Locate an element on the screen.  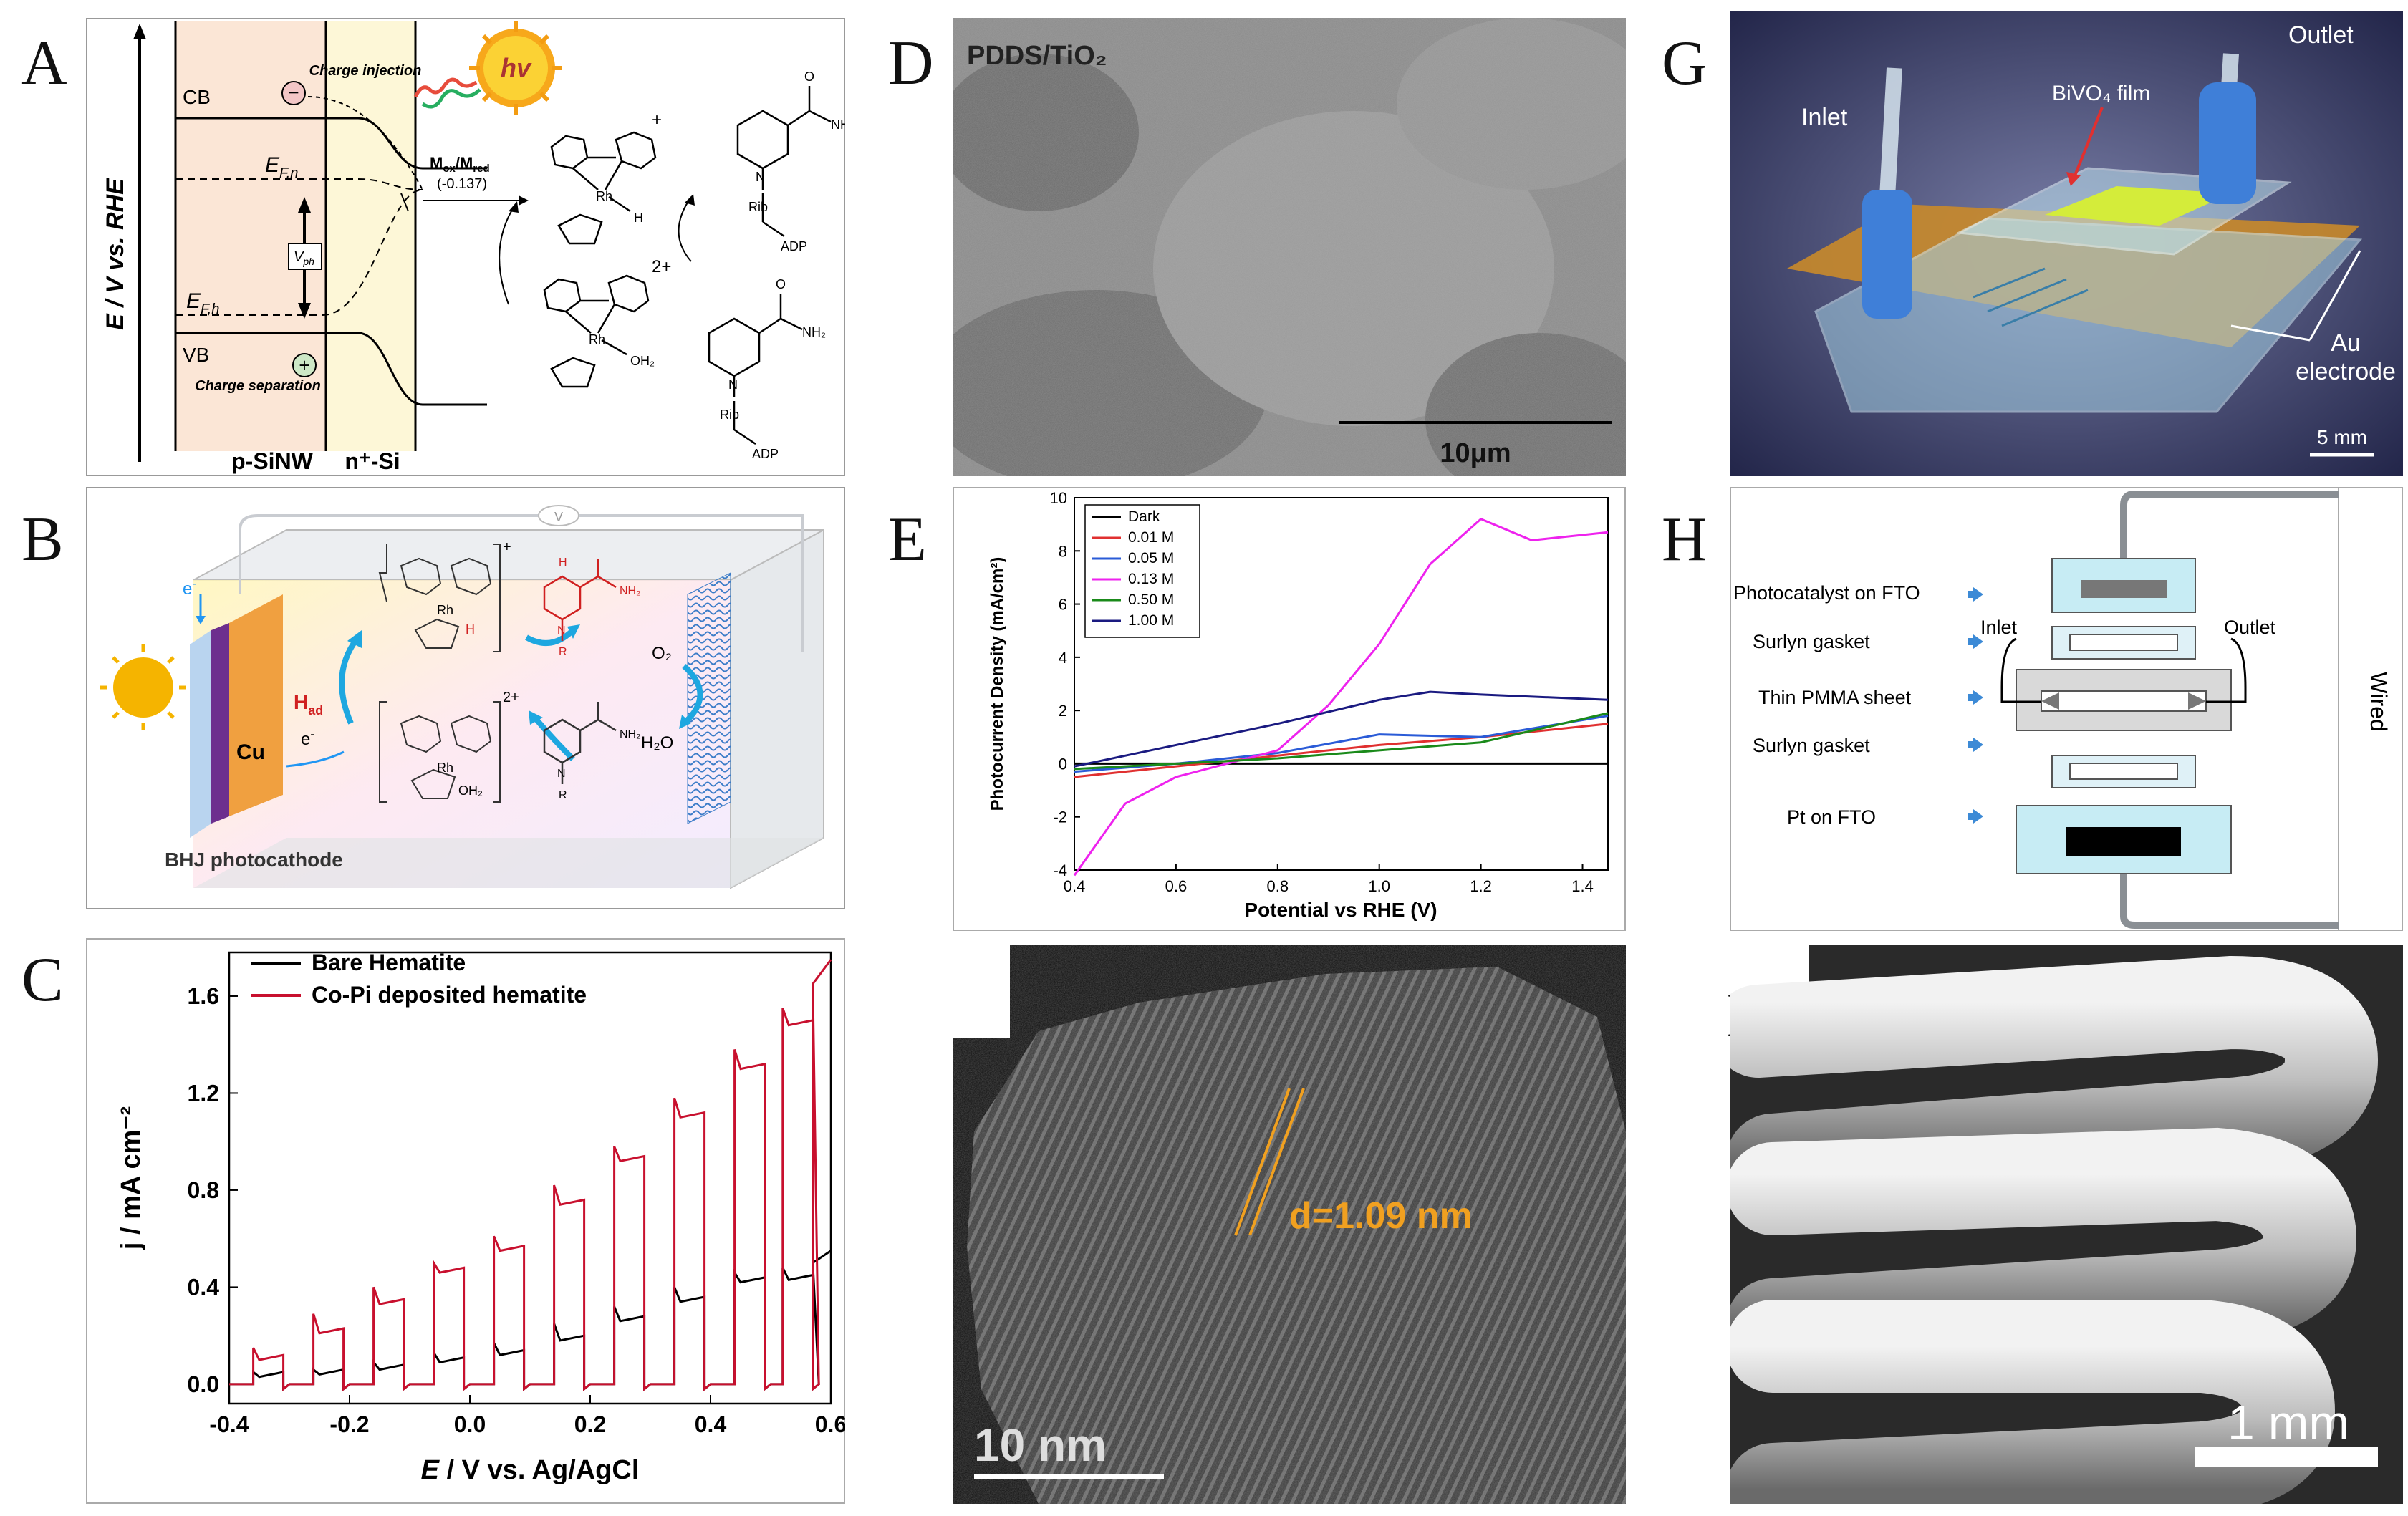
legend-label: 0.13 M is located at coordinates (1151, 579).